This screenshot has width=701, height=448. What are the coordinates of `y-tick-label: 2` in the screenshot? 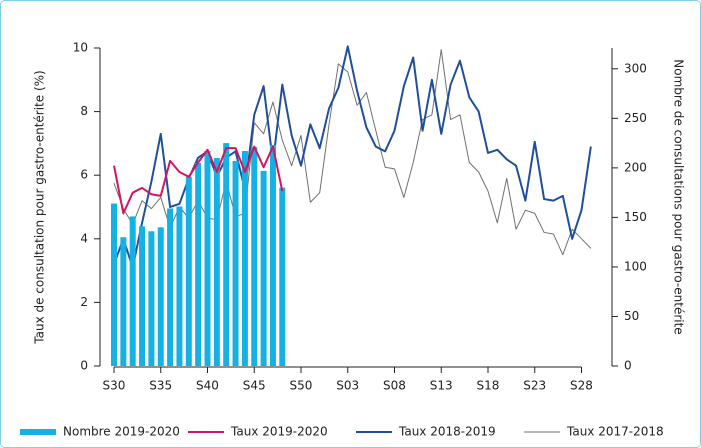 It's located at (84, 302).